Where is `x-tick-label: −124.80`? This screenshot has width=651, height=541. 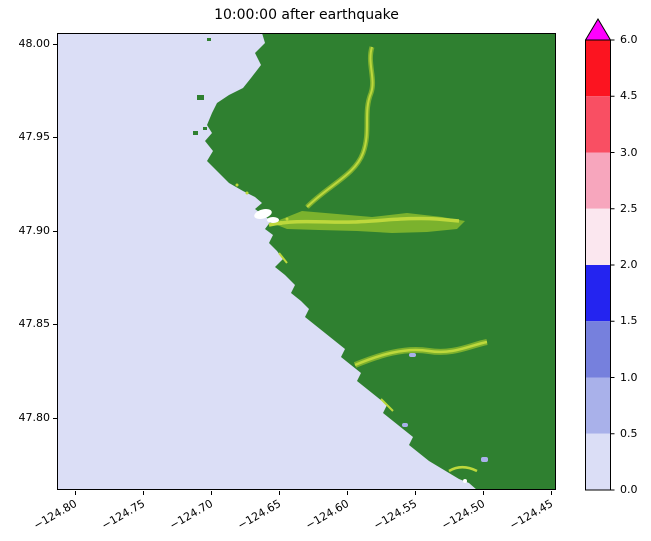 x-tick-label: −124.80 is located at coordinates (55, 515).